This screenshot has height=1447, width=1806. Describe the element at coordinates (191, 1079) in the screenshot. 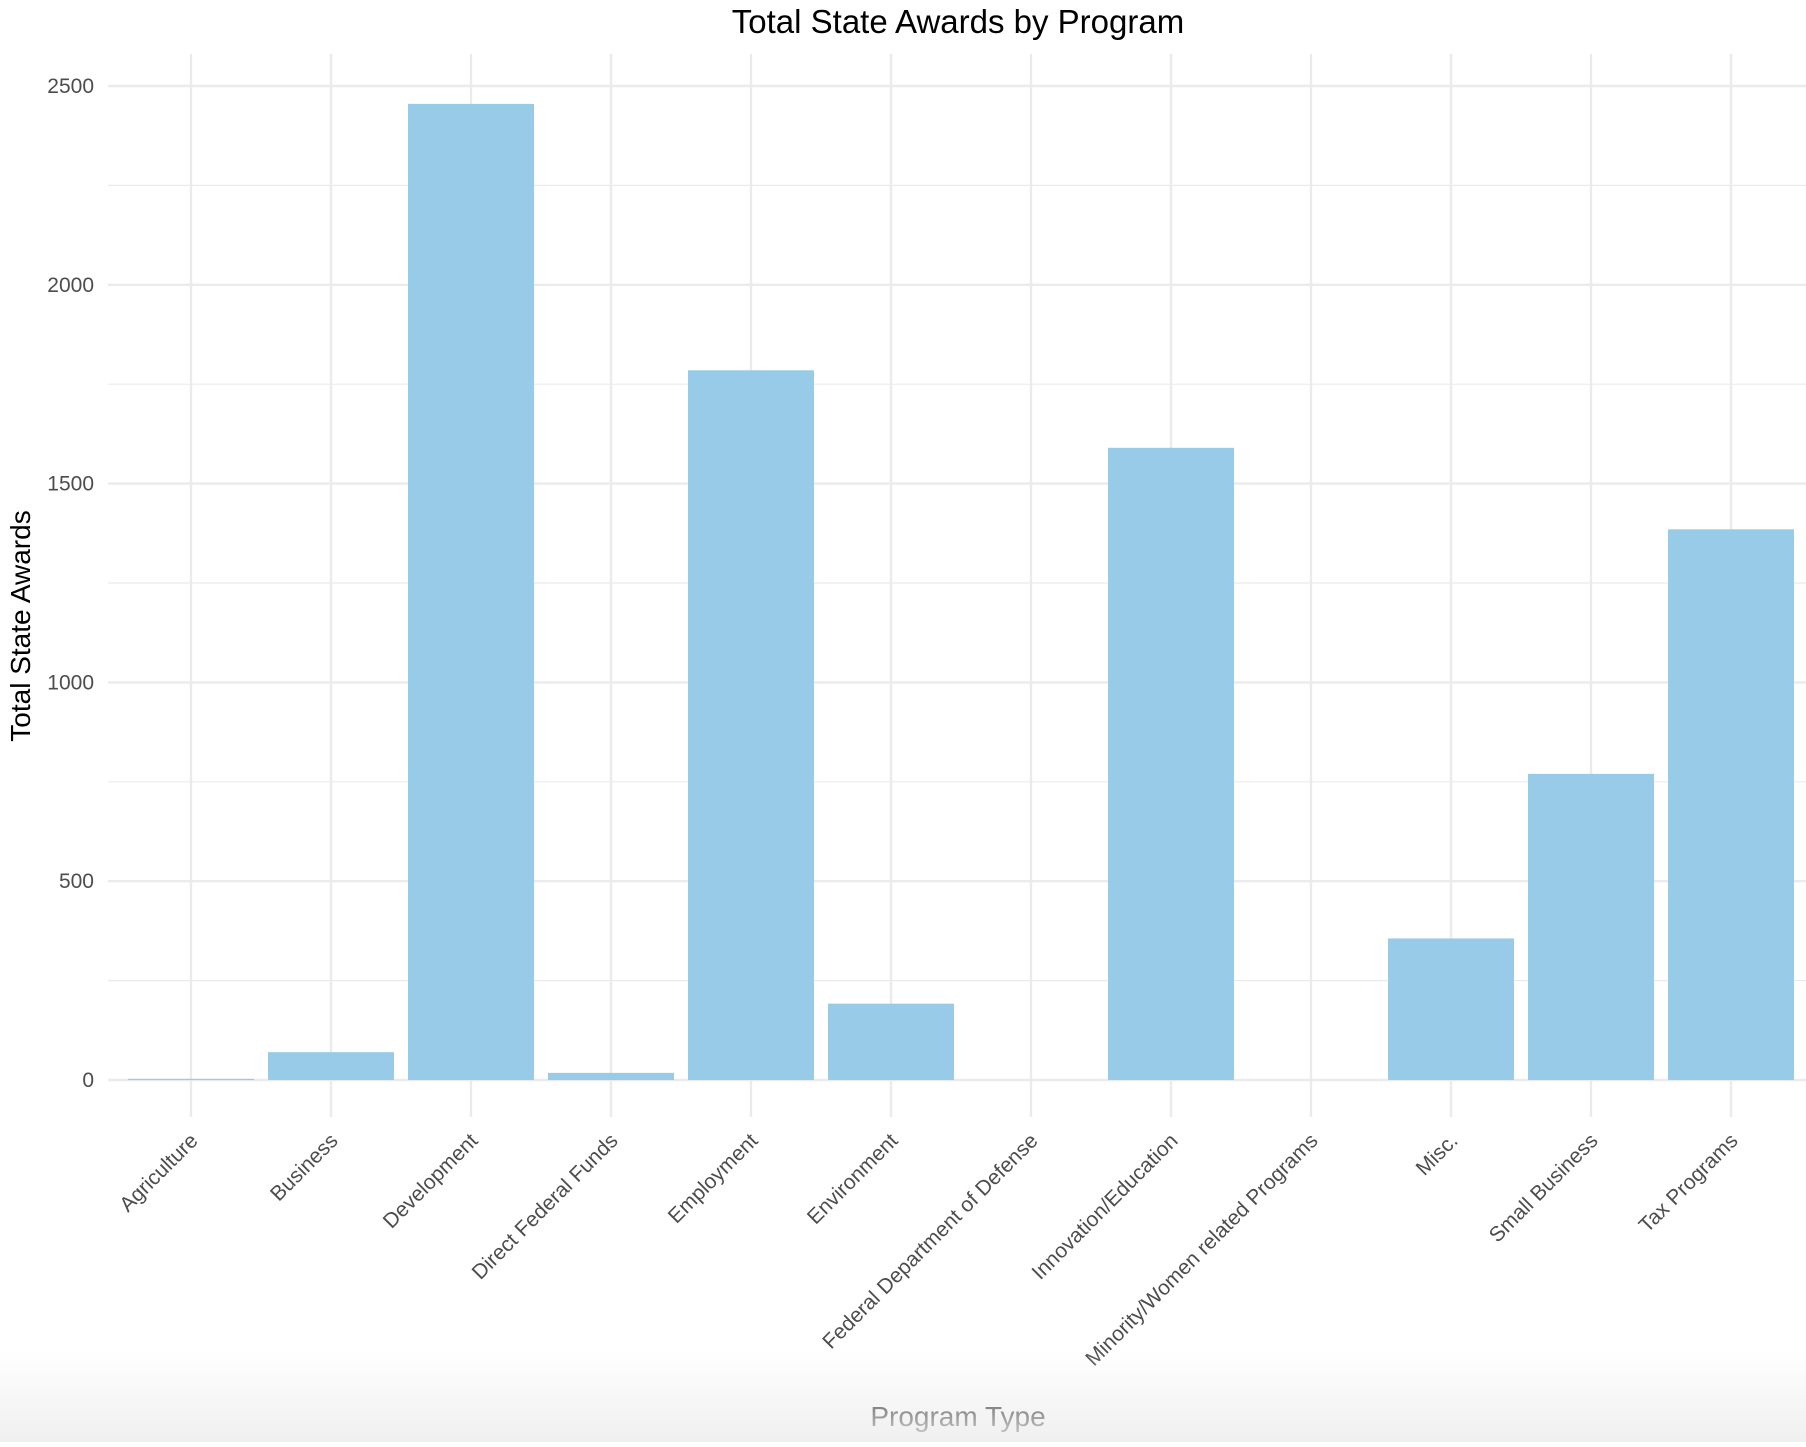

I see `bar-agriculture` at that location.